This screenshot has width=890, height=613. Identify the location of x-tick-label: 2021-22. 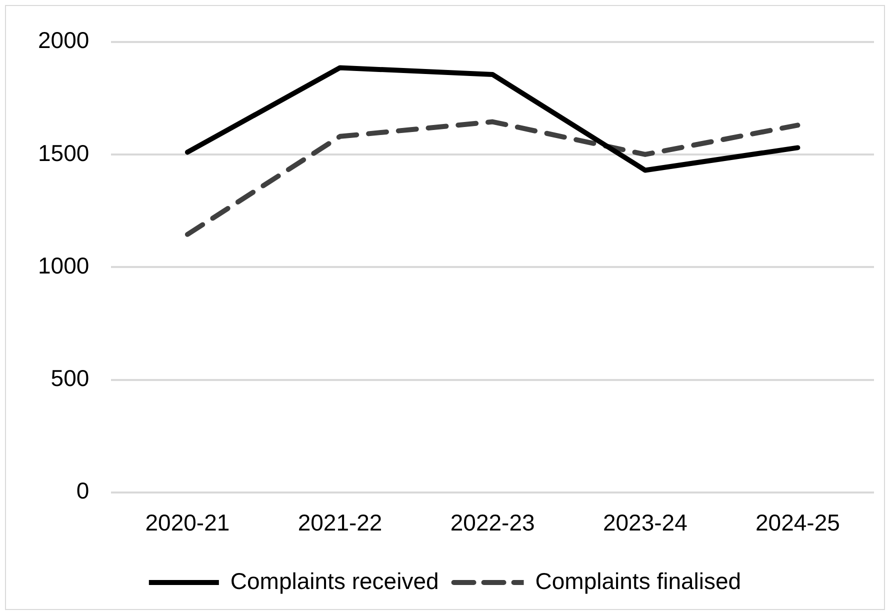
(340, 523).